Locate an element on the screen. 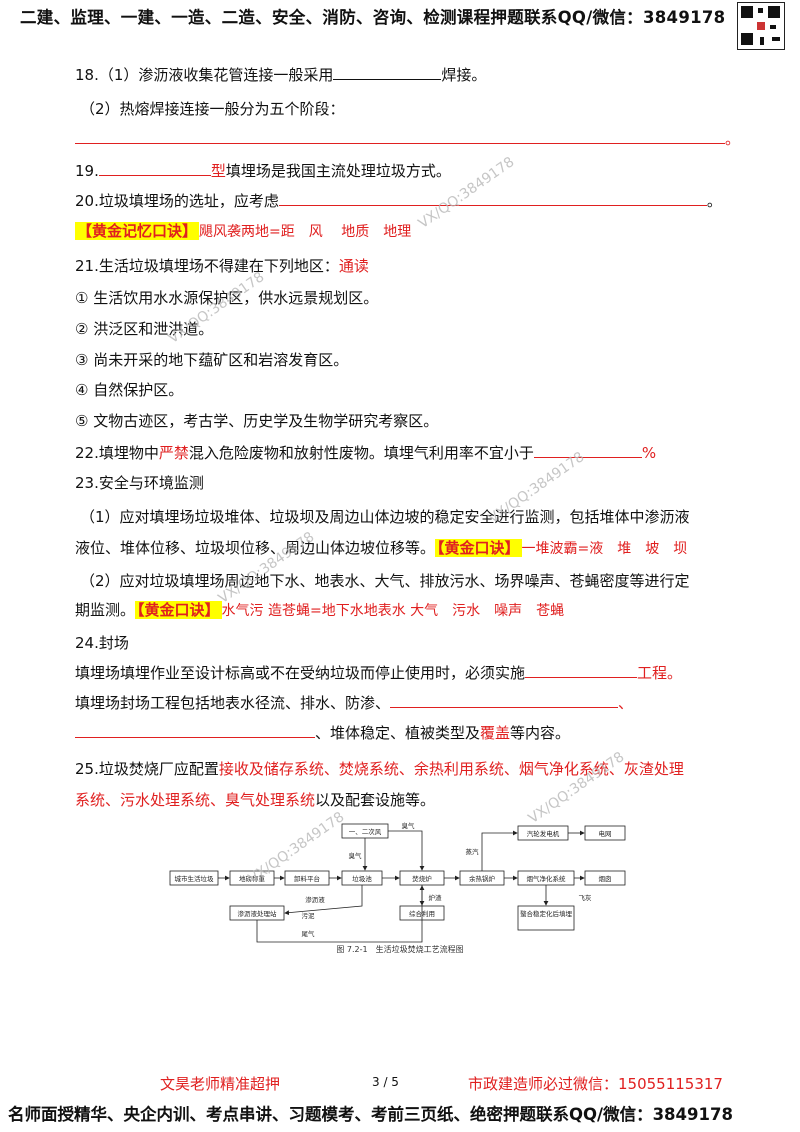 The width and height of the screenshot is (800, 1132). flow-box-label: 渗沥液处理站 is located at coordinates (258, 913).